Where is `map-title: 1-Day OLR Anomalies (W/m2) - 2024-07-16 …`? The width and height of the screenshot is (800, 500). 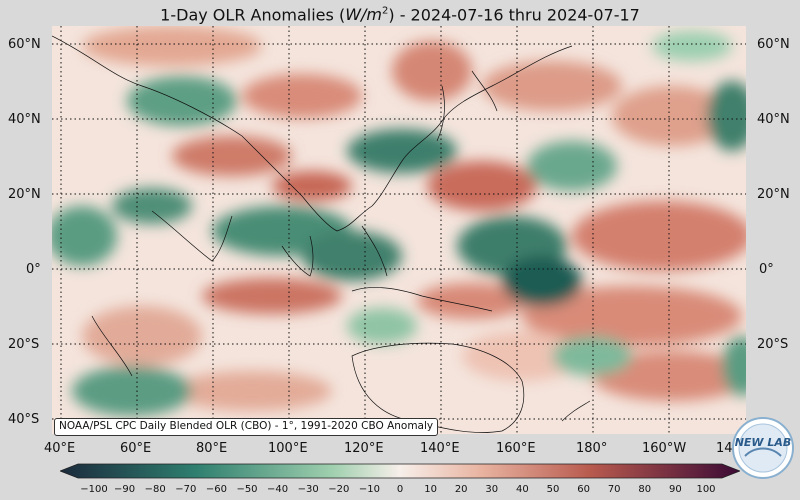
map-title: 1-Day OLR Anomalies (W/m2) - 2024-07-16 … is located at coordinates (400, 15).